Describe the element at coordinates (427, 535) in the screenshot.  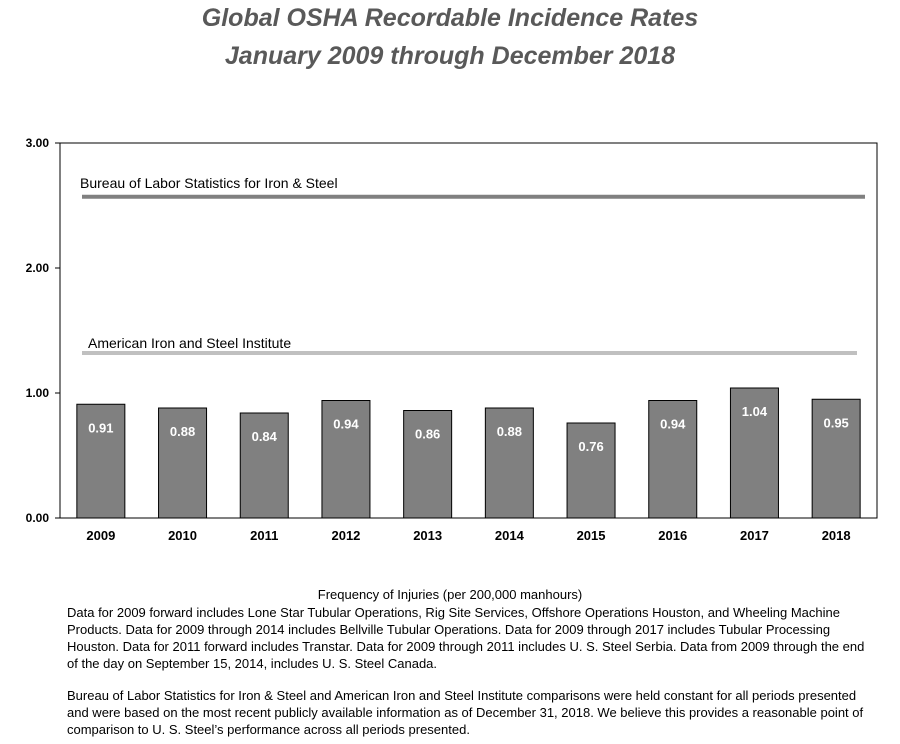
I see `x-tick-label: 2013` at that location.